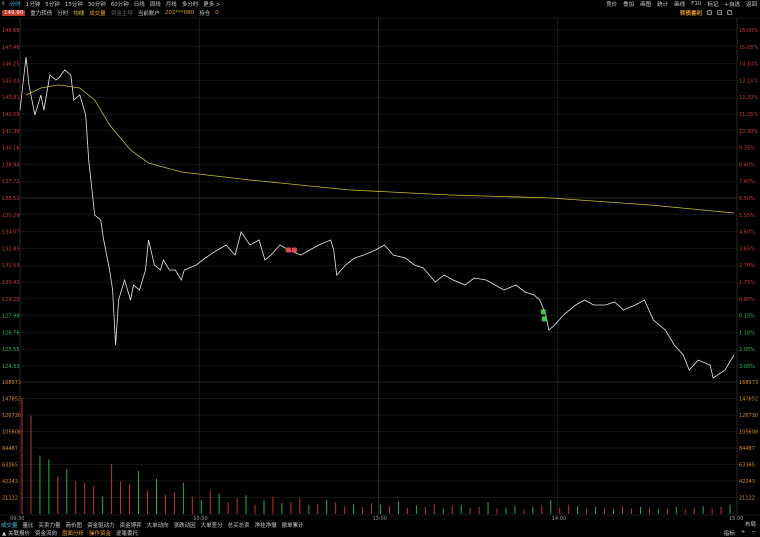 The width and height of the screenshot is (760, 537). What do you see at coordinates (96, 5) in the screenshot?
I see `tab-4: 30分钟` at bounding box center [96, 5].